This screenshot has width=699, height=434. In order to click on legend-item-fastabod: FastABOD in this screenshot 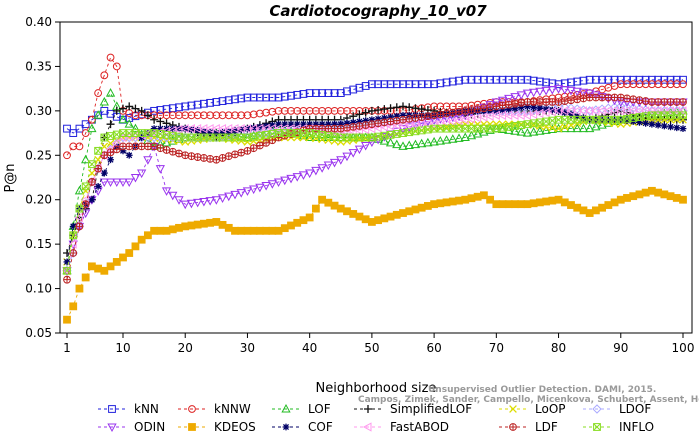, I will do `click(401, 427)`.